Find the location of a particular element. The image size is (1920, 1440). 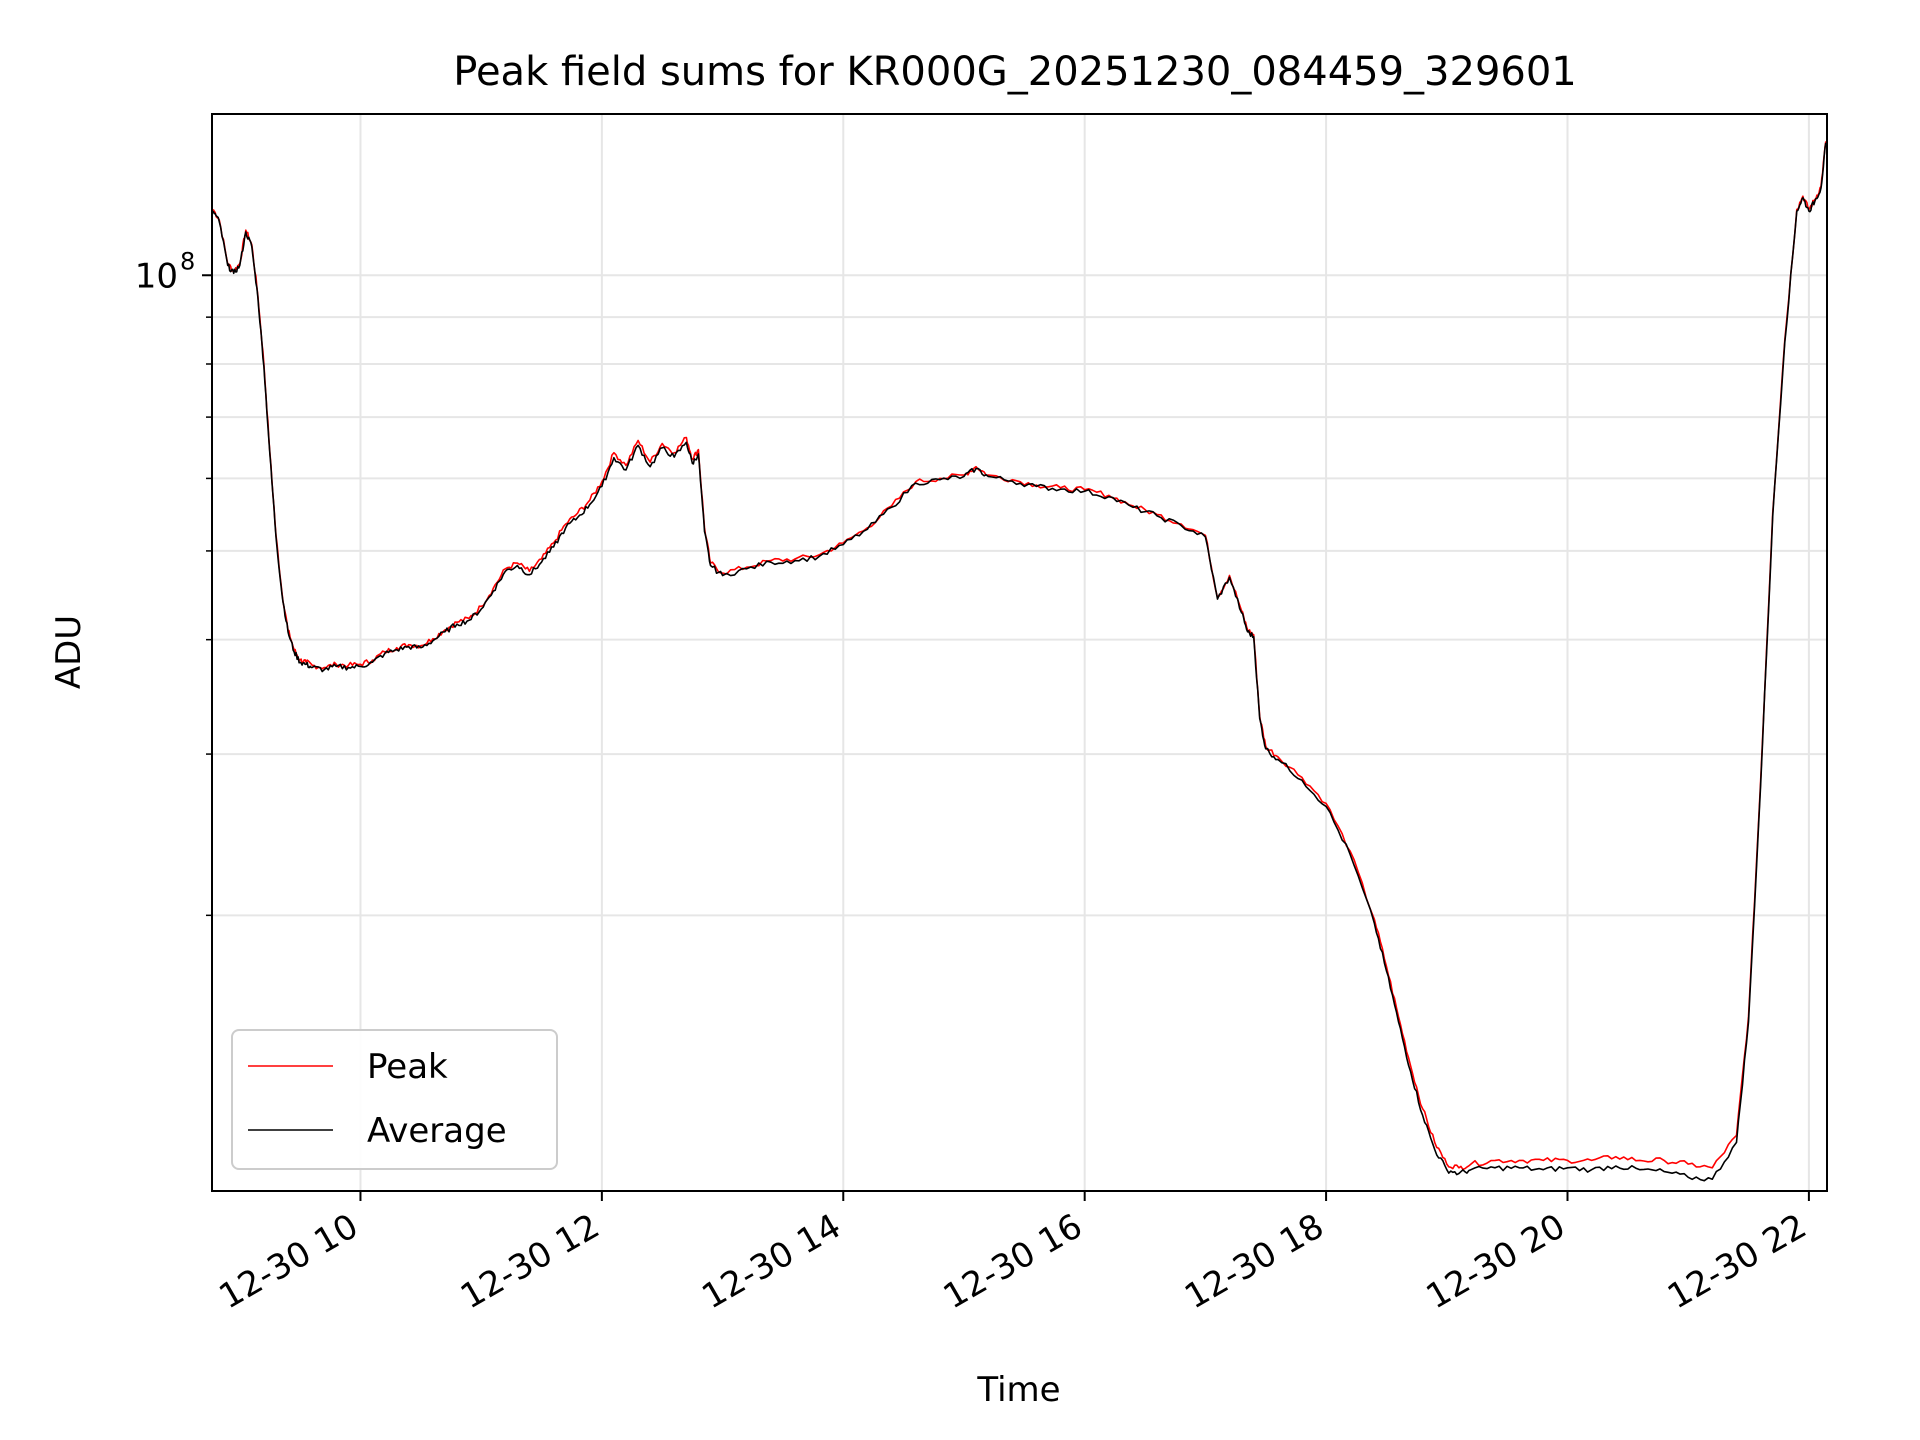

legend-average-label: Average is located at coordinates (437, 1131).